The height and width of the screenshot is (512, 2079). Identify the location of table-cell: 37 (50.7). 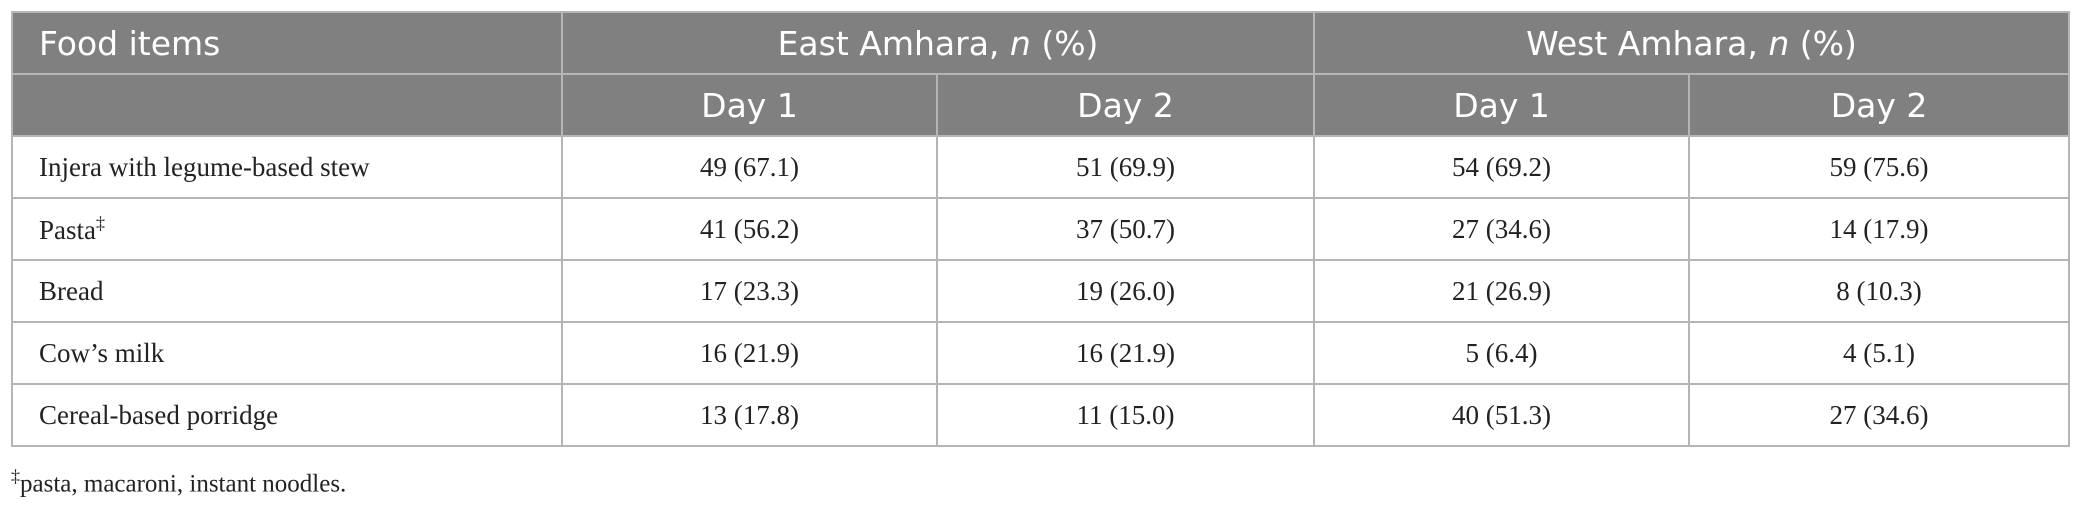
(1125, 229).